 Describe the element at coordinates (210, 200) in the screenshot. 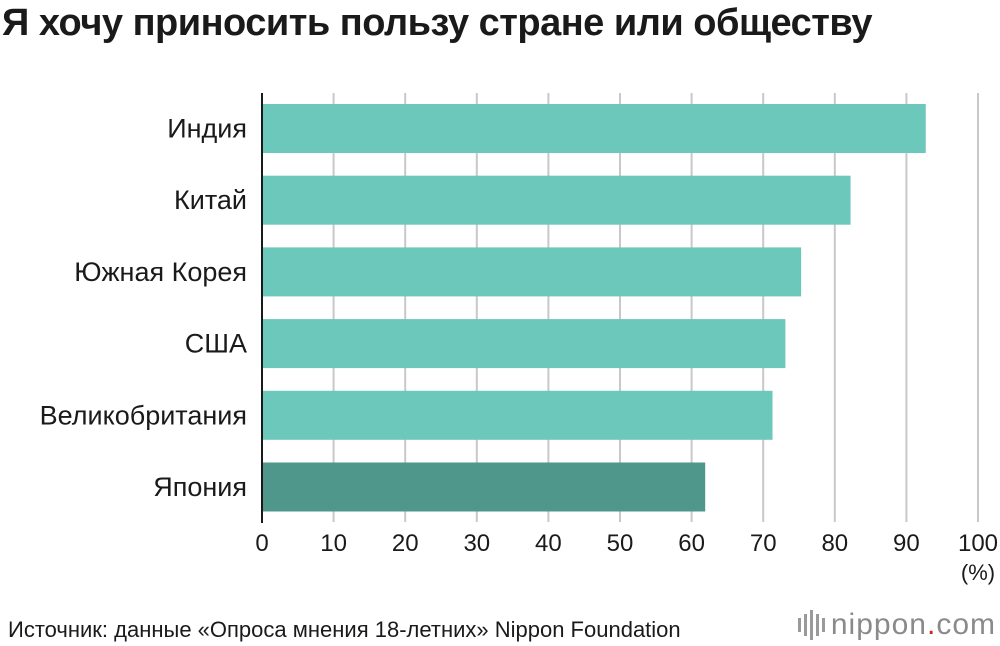

I see `category-label-1: Китай` at that location.